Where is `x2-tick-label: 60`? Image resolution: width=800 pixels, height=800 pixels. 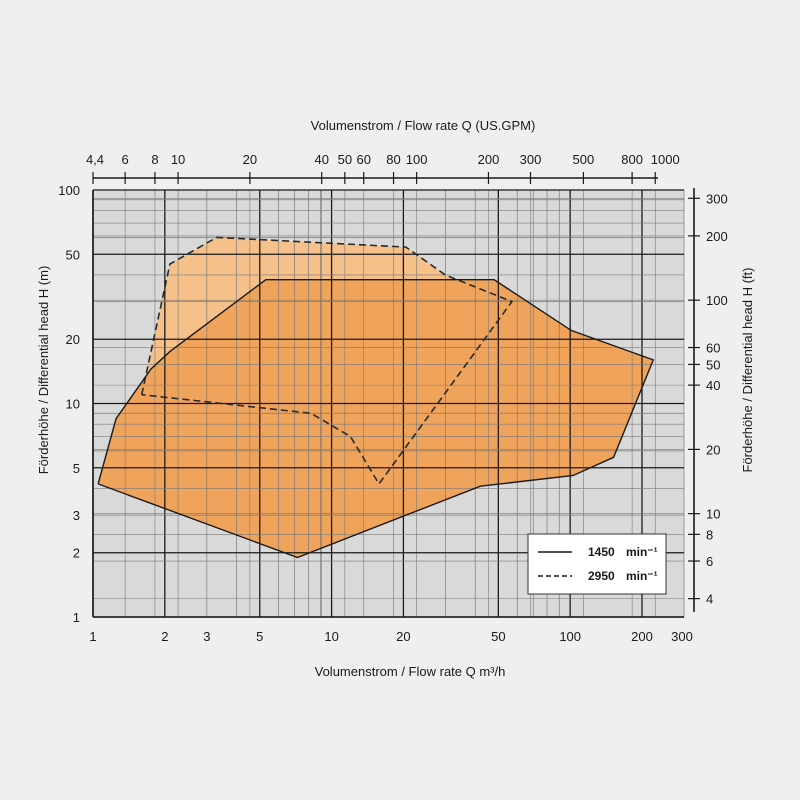
x2-tick-label: 60 is located at coordinates (363, 159).